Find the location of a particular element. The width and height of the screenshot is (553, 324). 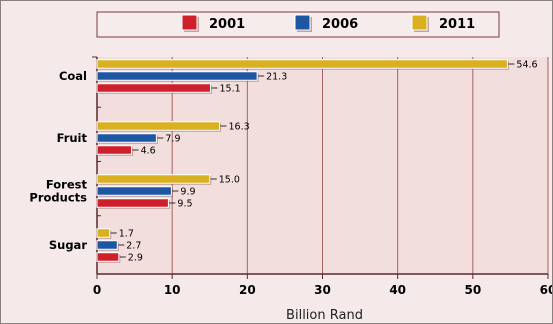

x-axis-label: Billion Rand is located at coordinates (324, 315).